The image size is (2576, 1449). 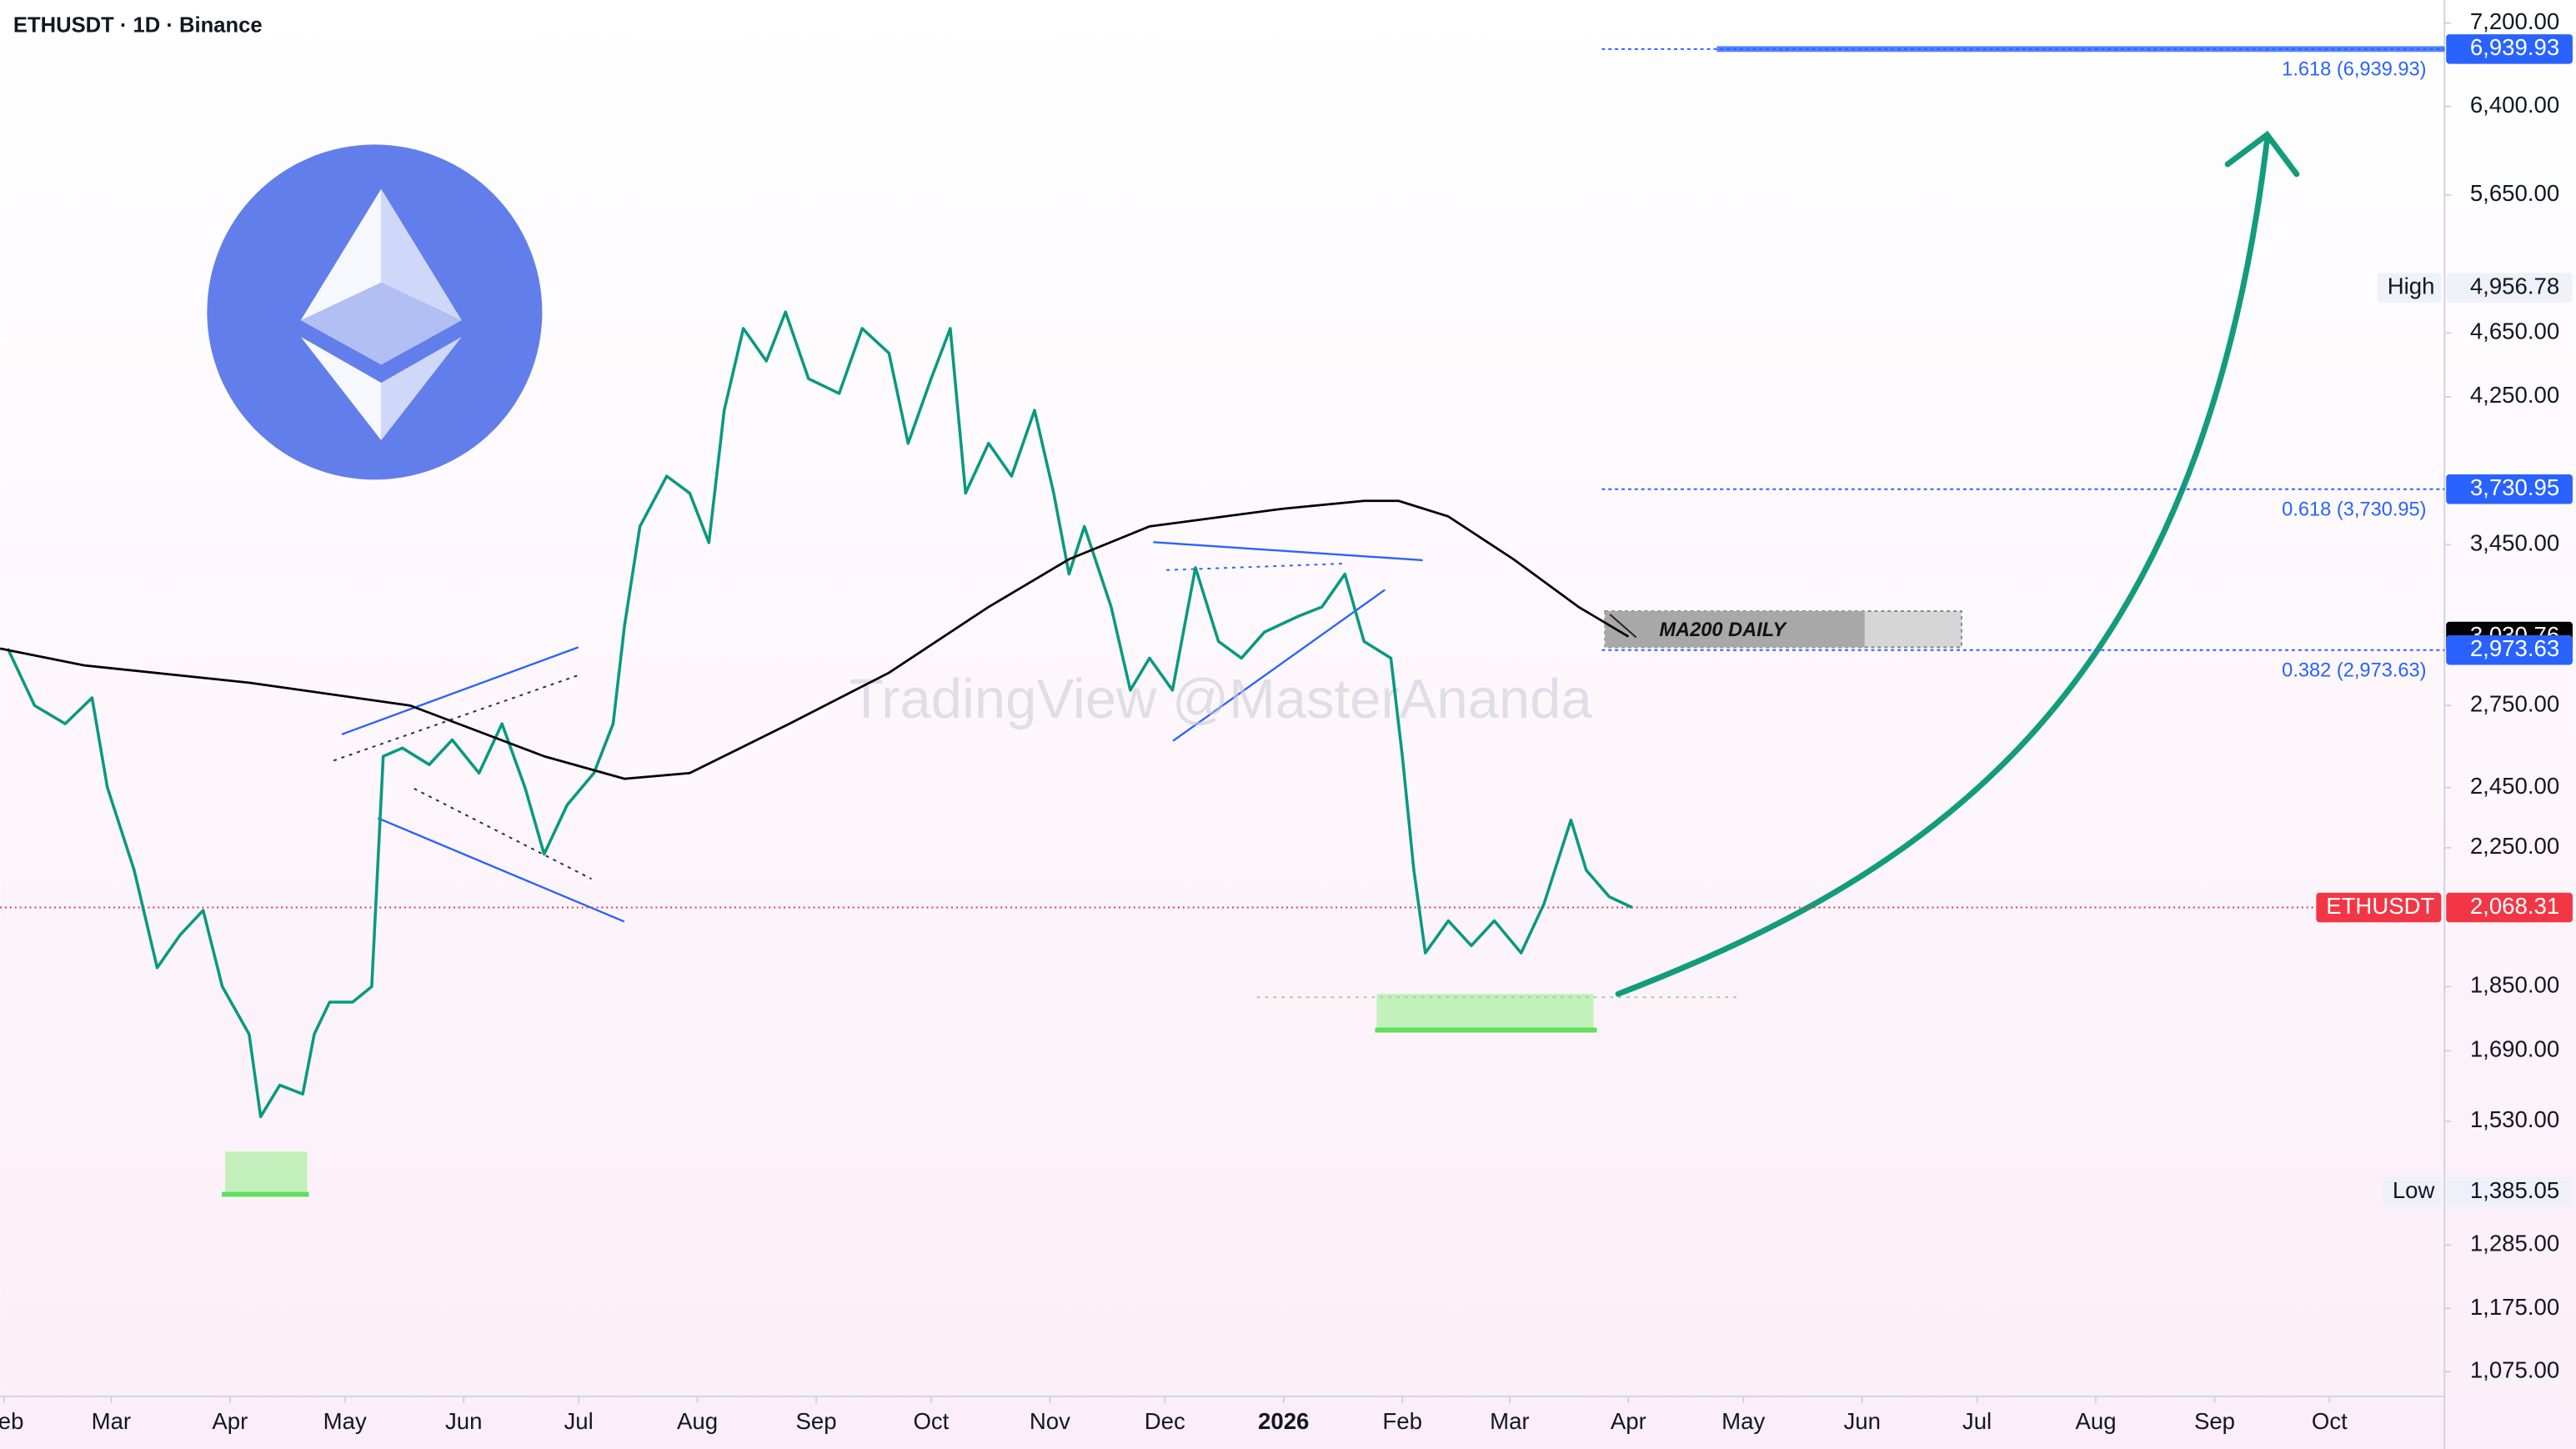 I want to click on price-badge-label: 2,973.63, so click(x=2514, y=648).